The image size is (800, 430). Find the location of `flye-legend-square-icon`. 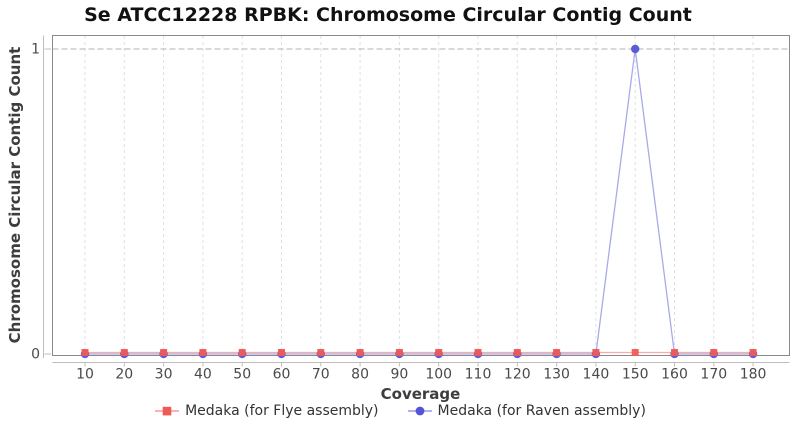

flye-legend-square-icon is located at coordinates (167, 411).